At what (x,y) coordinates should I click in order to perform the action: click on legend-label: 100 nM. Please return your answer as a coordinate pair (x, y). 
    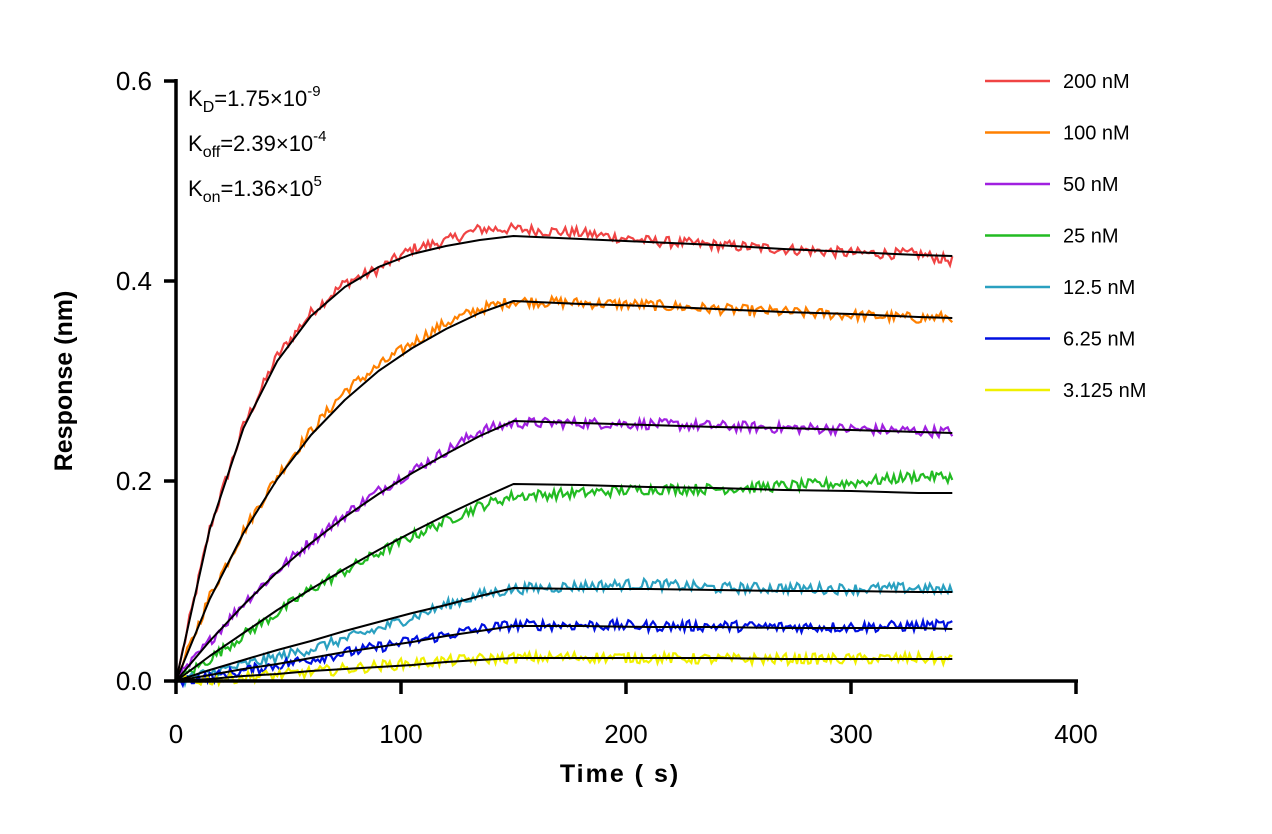
    Looking at the image, I should click on (1096, 134).